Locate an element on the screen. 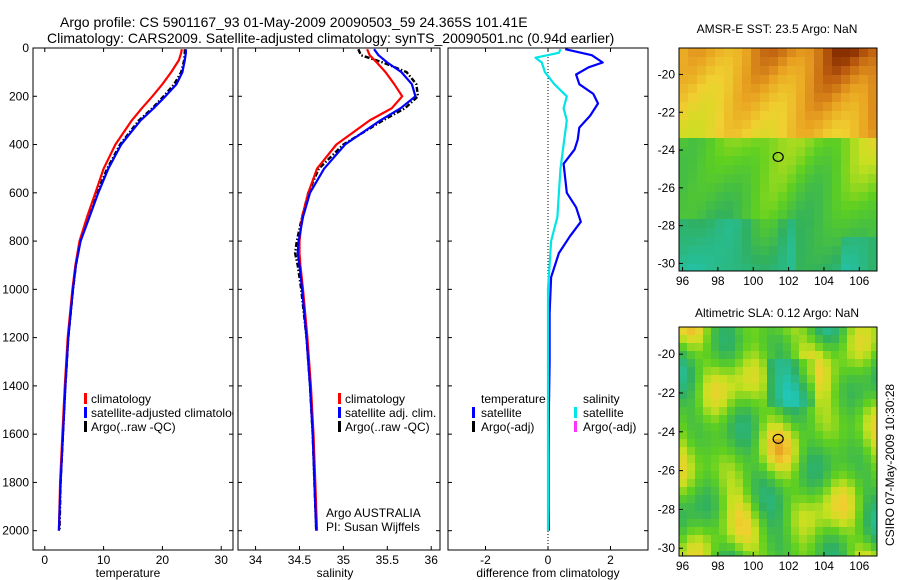  temperature-profile-panel is located at coordinates (122, 290).